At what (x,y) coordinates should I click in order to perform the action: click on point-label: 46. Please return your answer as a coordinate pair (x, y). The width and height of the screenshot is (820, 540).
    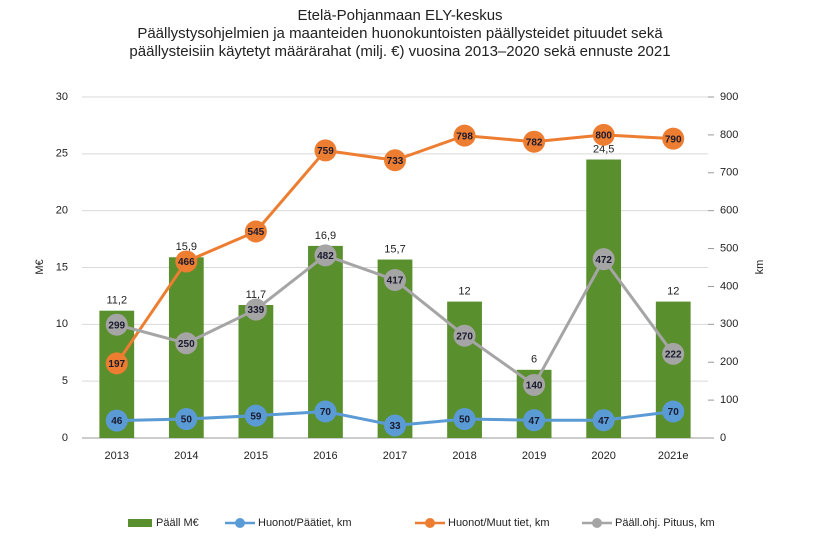
    Looking at the image, I should click on (117, 421).